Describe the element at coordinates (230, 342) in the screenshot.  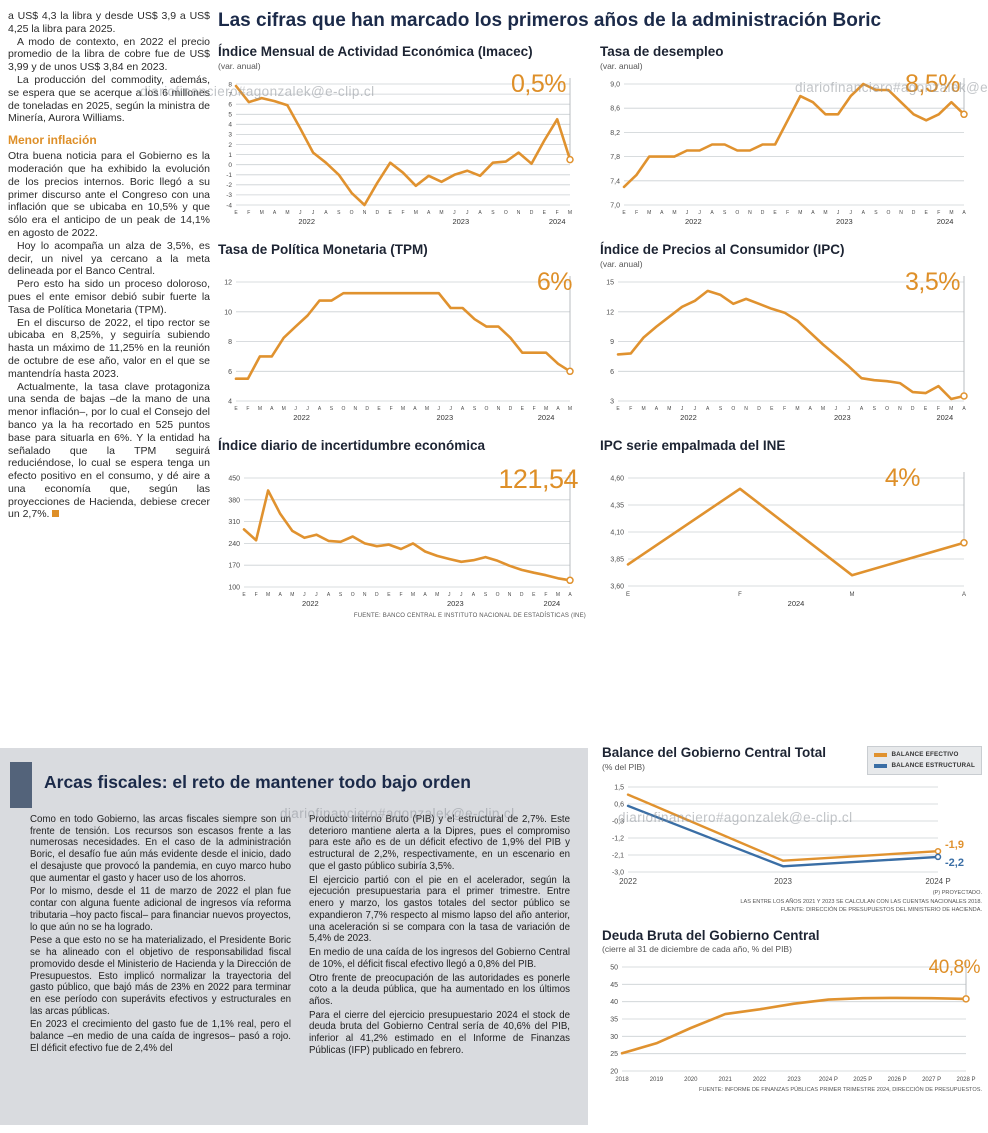
I see `svg-text: 8` at that location.